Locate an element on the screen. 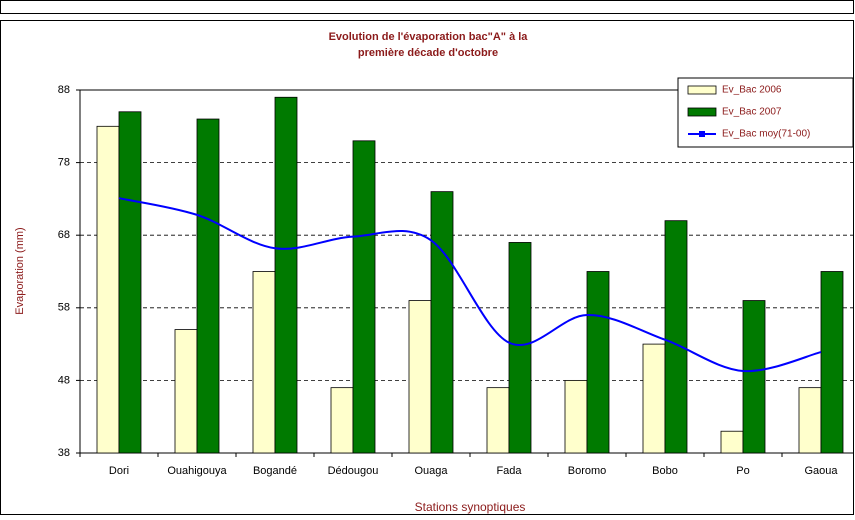  y-axis-label: Evaporation (mm) is located at coordinates (20, 270).